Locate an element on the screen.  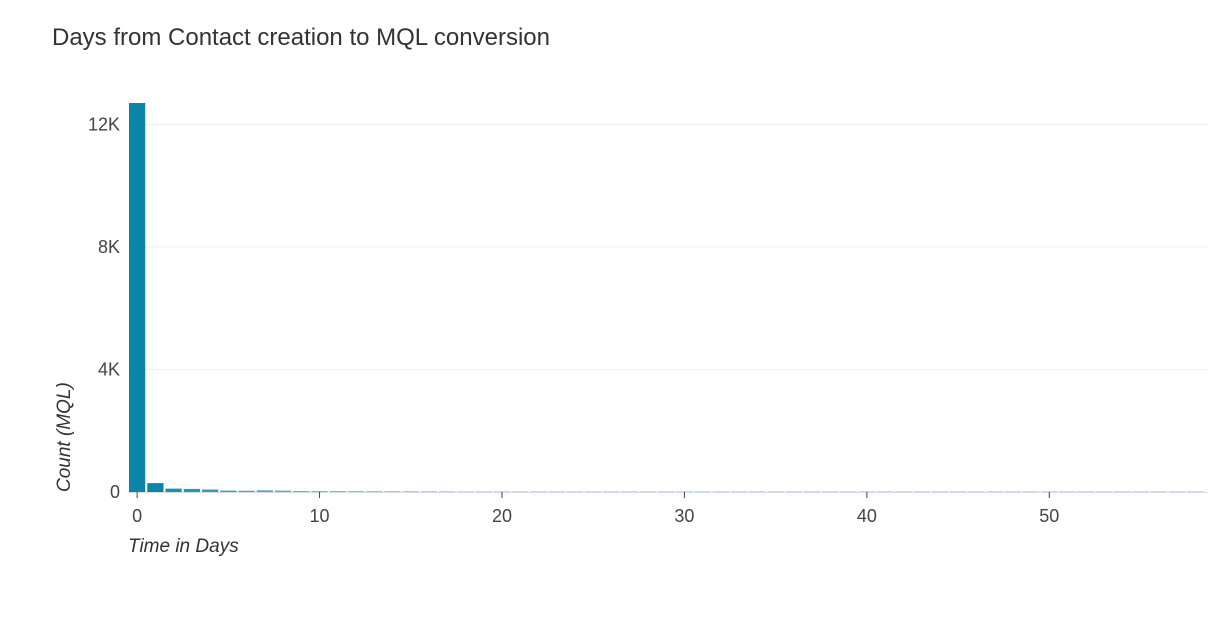
y-tick-label: 4K is located at coordinates (109, 369).